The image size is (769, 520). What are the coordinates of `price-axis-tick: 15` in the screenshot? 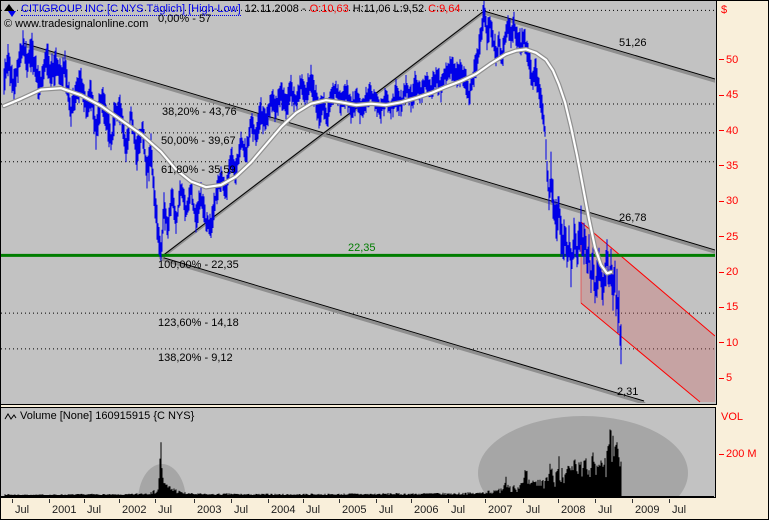 It's located at (728, 307).